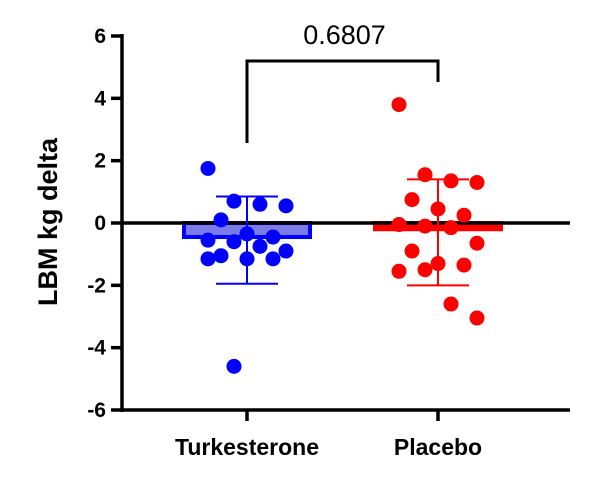 The image size is (616, 494). Describe the element at coordinates (344, 35) in the screenshot. I see `p-value-label: 0.6807` at that location.